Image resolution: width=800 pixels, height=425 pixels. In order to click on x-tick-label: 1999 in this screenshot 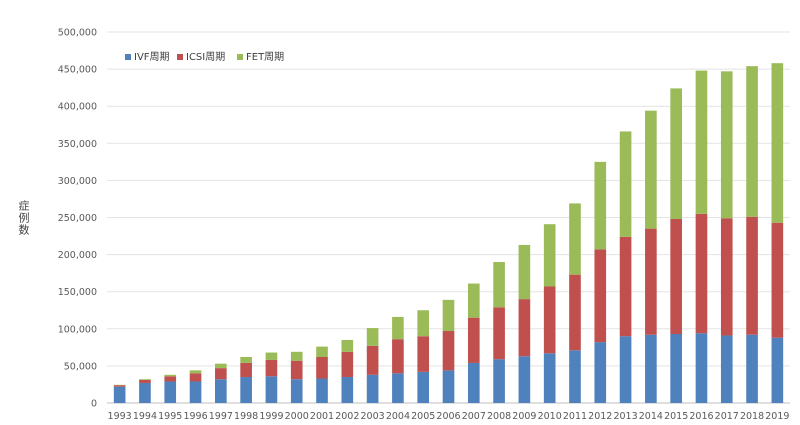, I will do `click(271, 416)`.